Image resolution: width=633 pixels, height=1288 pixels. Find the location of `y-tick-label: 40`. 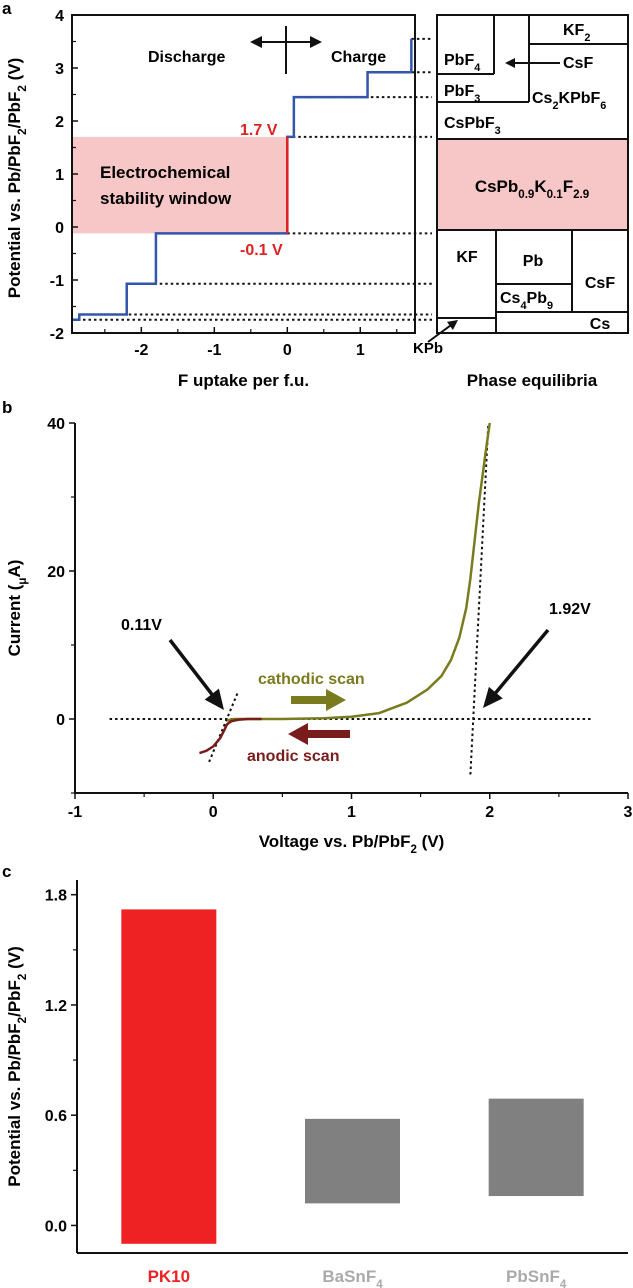

y-tick-label: 40 is located at coordinates (56, 424).